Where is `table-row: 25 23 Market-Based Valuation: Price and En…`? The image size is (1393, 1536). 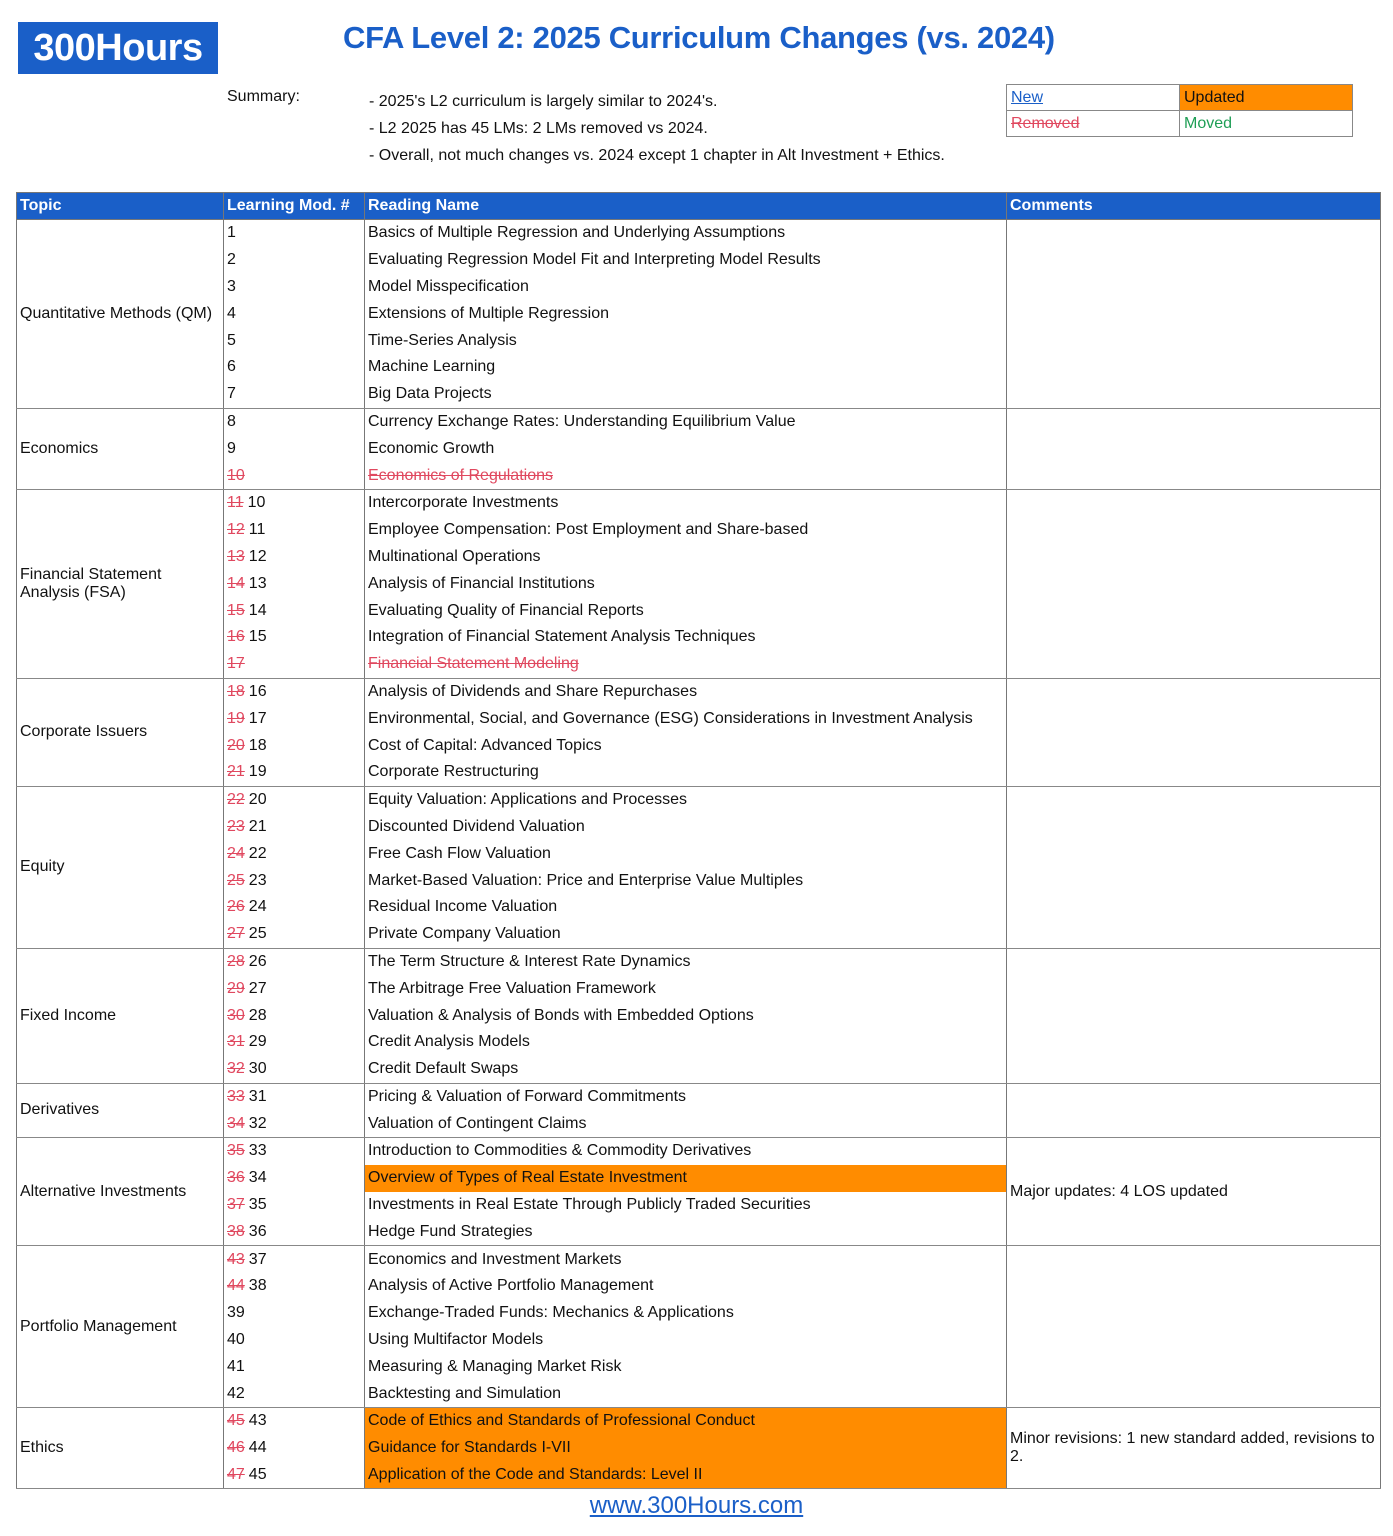
table-row: 25 23 Market-Based Valuation: Price and En… is located at coordinates (699, 880).